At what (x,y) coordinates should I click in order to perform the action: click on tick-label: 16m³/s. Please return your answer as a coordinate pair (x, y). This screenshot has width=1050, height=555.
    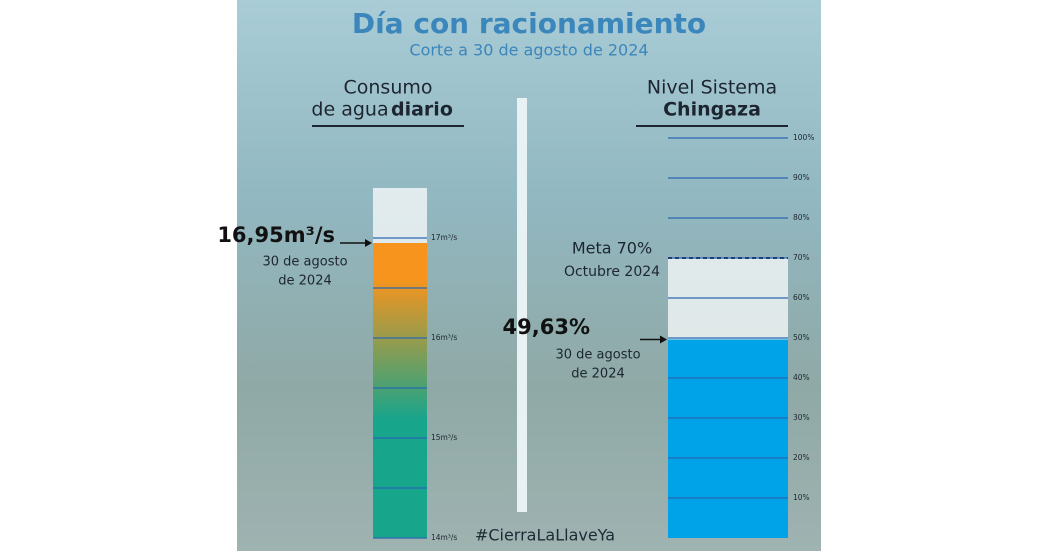
    Looking at the image, I should click on (444, 337).